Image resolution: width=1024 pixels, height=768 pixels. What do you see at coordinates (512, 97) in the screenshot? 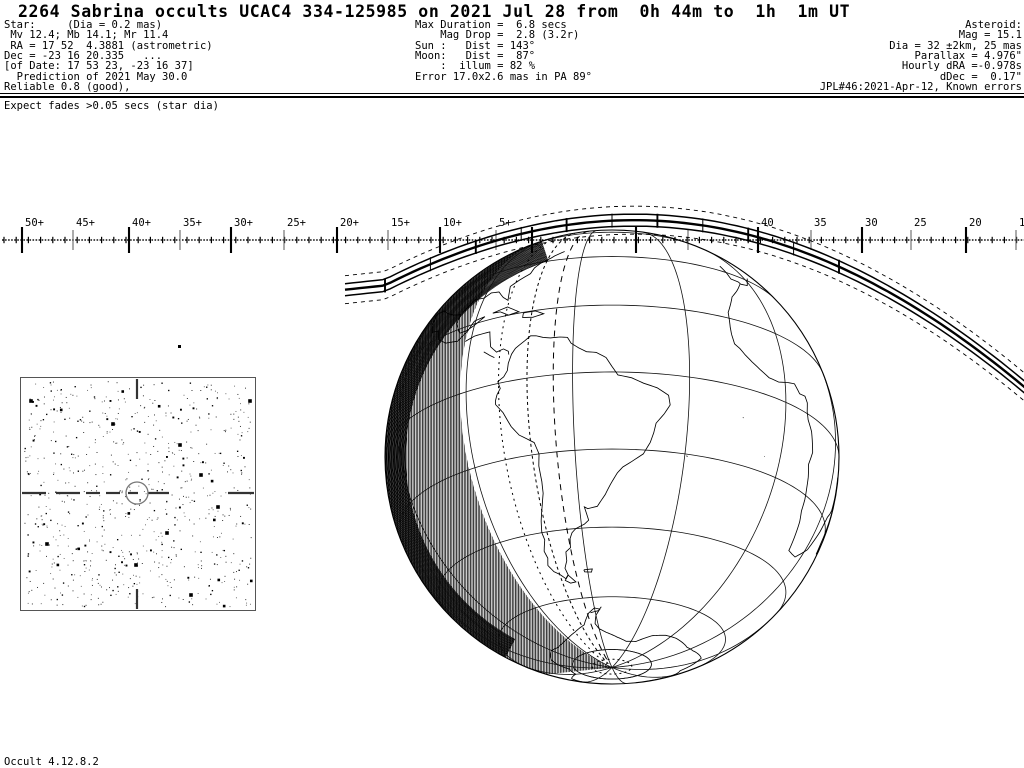
I see `header-divider-lower` at bounding box center [512, 97].